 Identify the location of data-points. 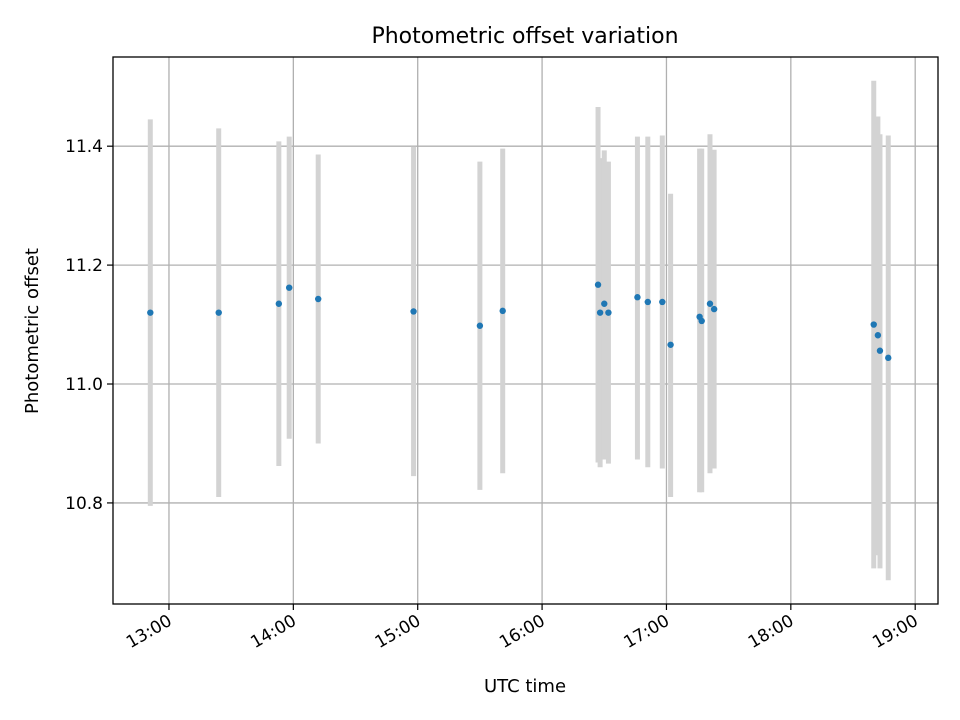
(519, 321).